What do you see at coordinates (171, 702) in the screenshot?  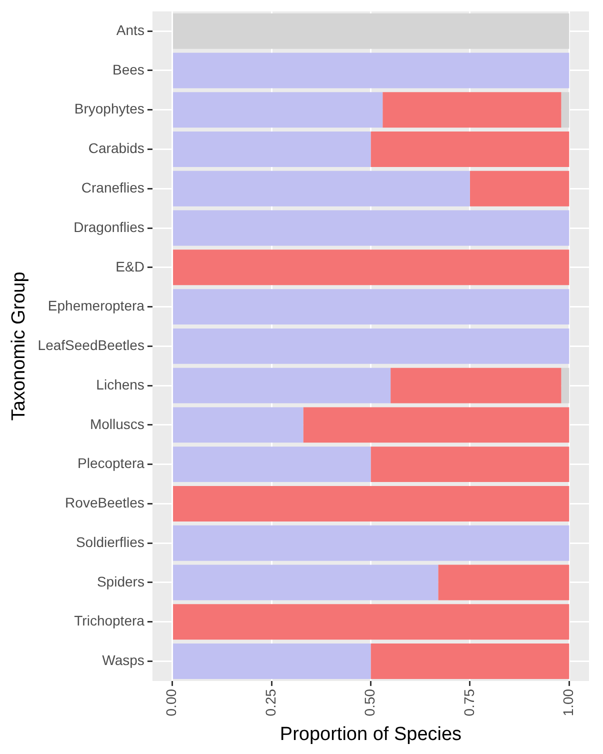 I see `x-tick-label: 0.00` at bounding box center [171, 702].